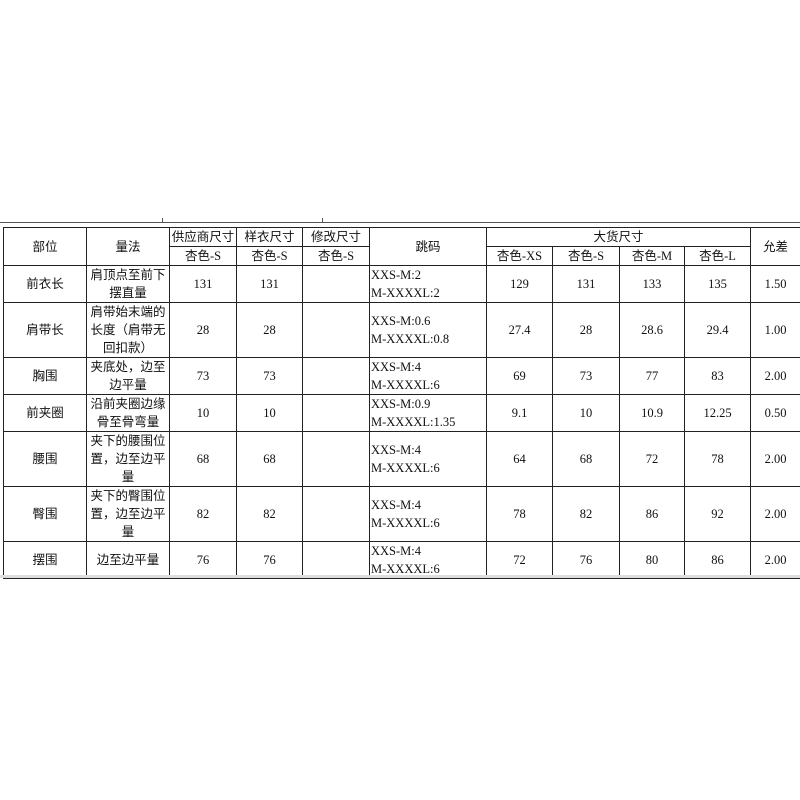 The height and width of the screenshot is (800, 800). I want to click on modified-size: 杏色-S, so click(336, 256).